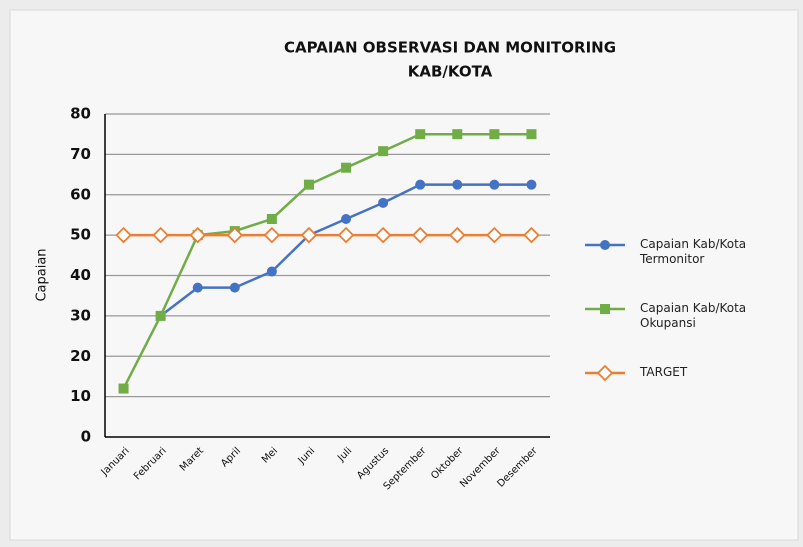 Image resolution: width=803 pixels, height=547 pixels. I want to click on legend-label: Capaian Kab/Kota Okupansi, so click(693, 315).